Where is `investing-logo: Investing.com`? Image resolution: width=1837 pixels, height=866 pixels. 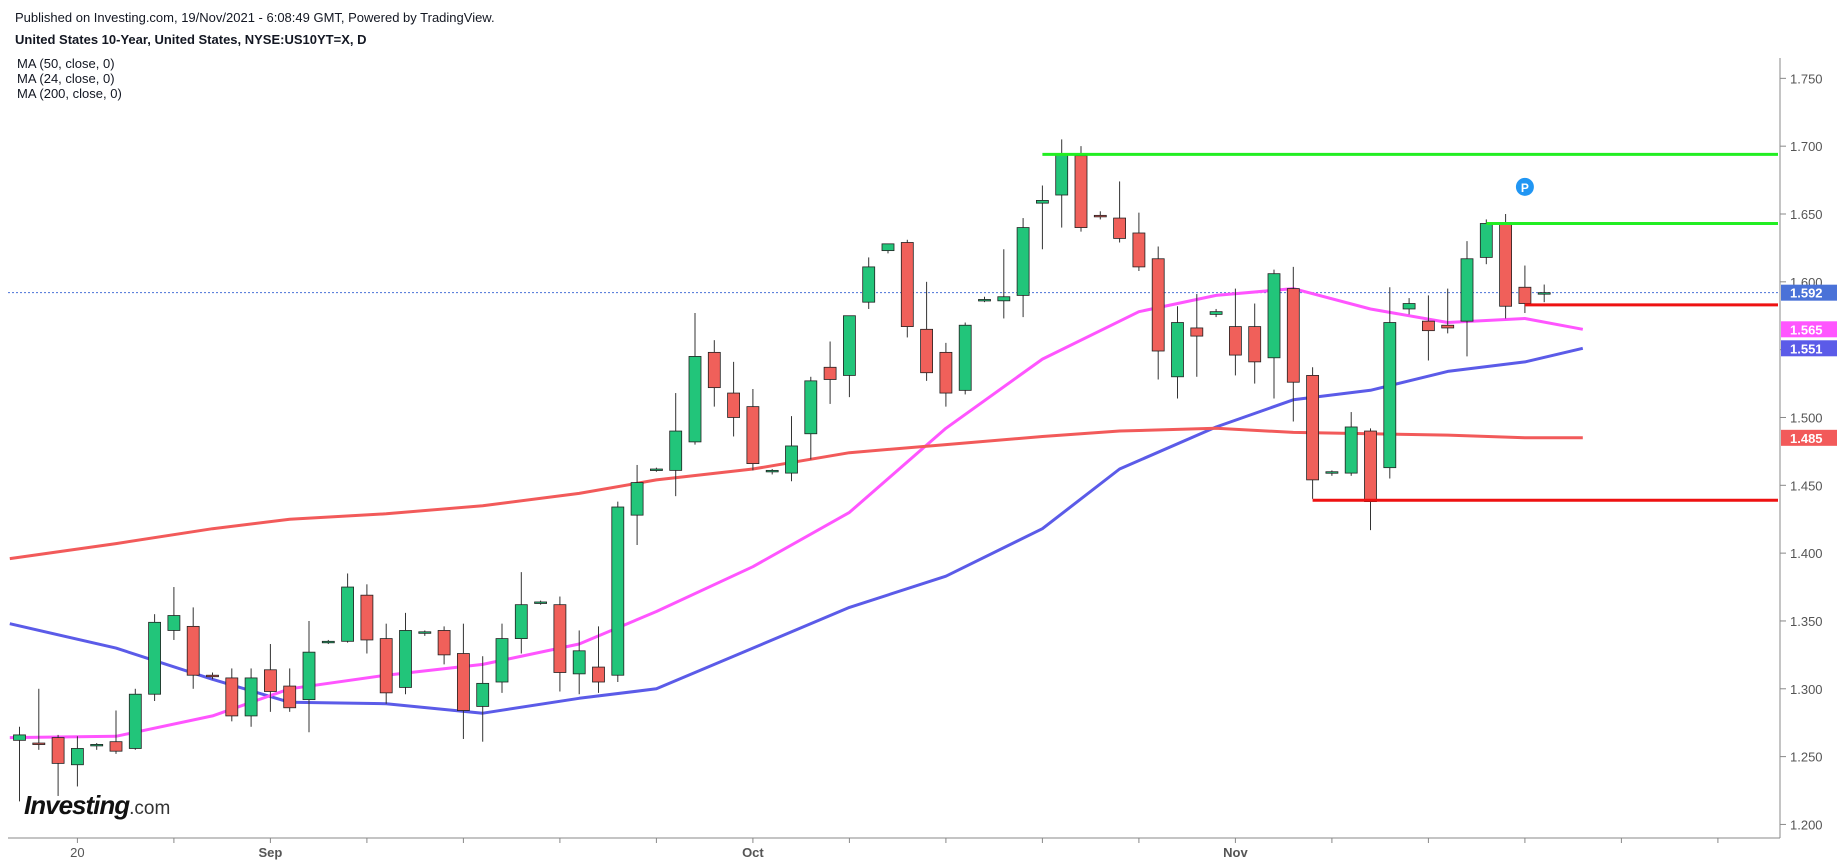
investing-logo: Investing.com is located at coordinates (97, 805).